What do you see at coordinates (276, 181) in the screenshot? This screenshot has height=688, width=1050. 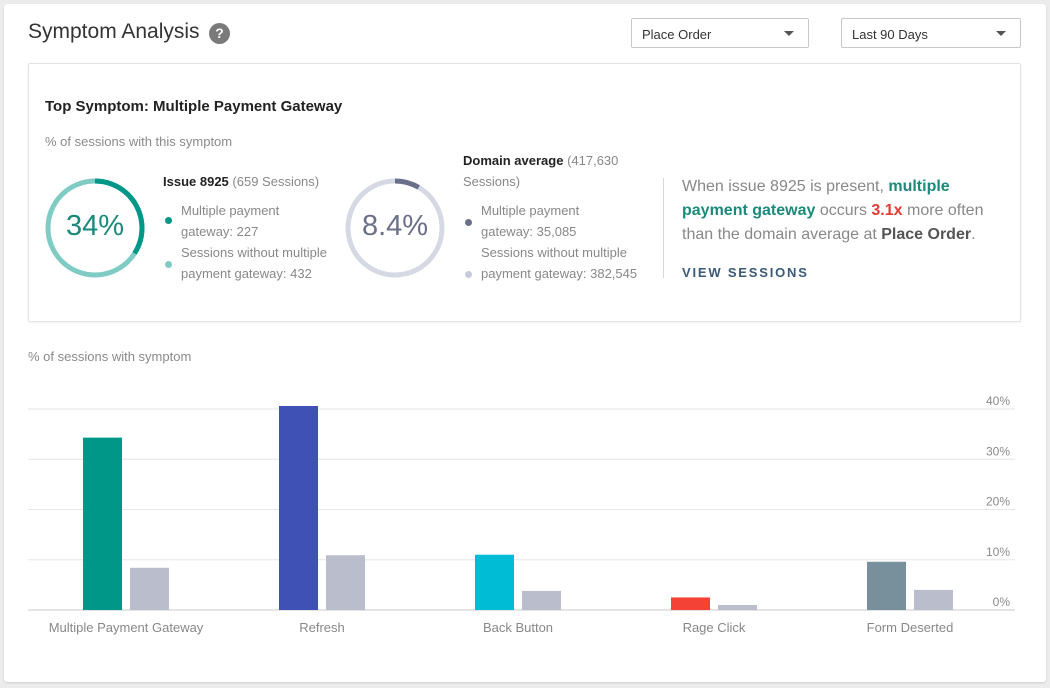 I see `issue-sessions: (659 Sessions)` at bounding box center [276, 181].